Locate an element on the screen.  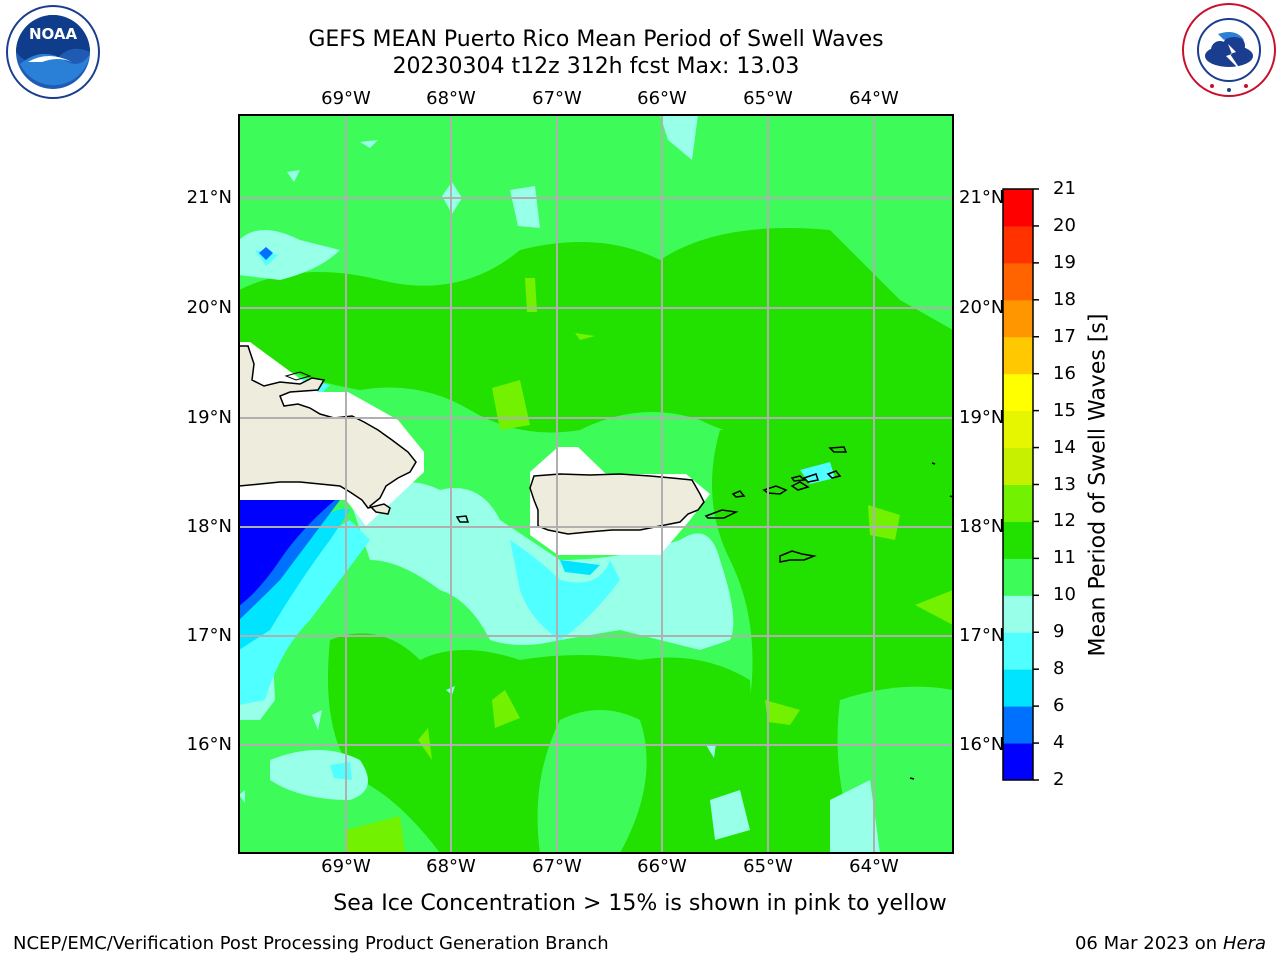
footer-machine: Hera is located at coordinates (1244, 943).